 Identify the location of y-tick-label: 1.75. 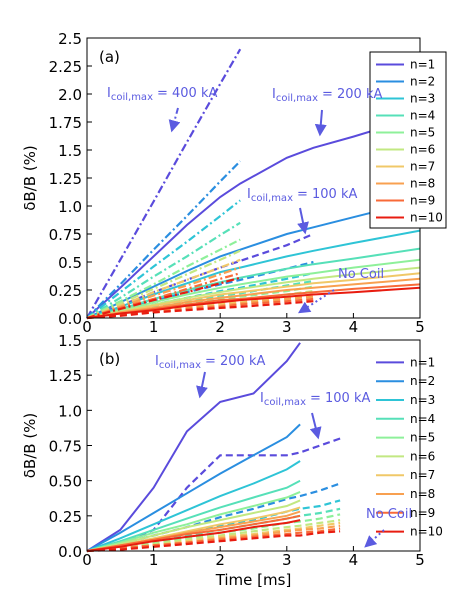
(65, 123).